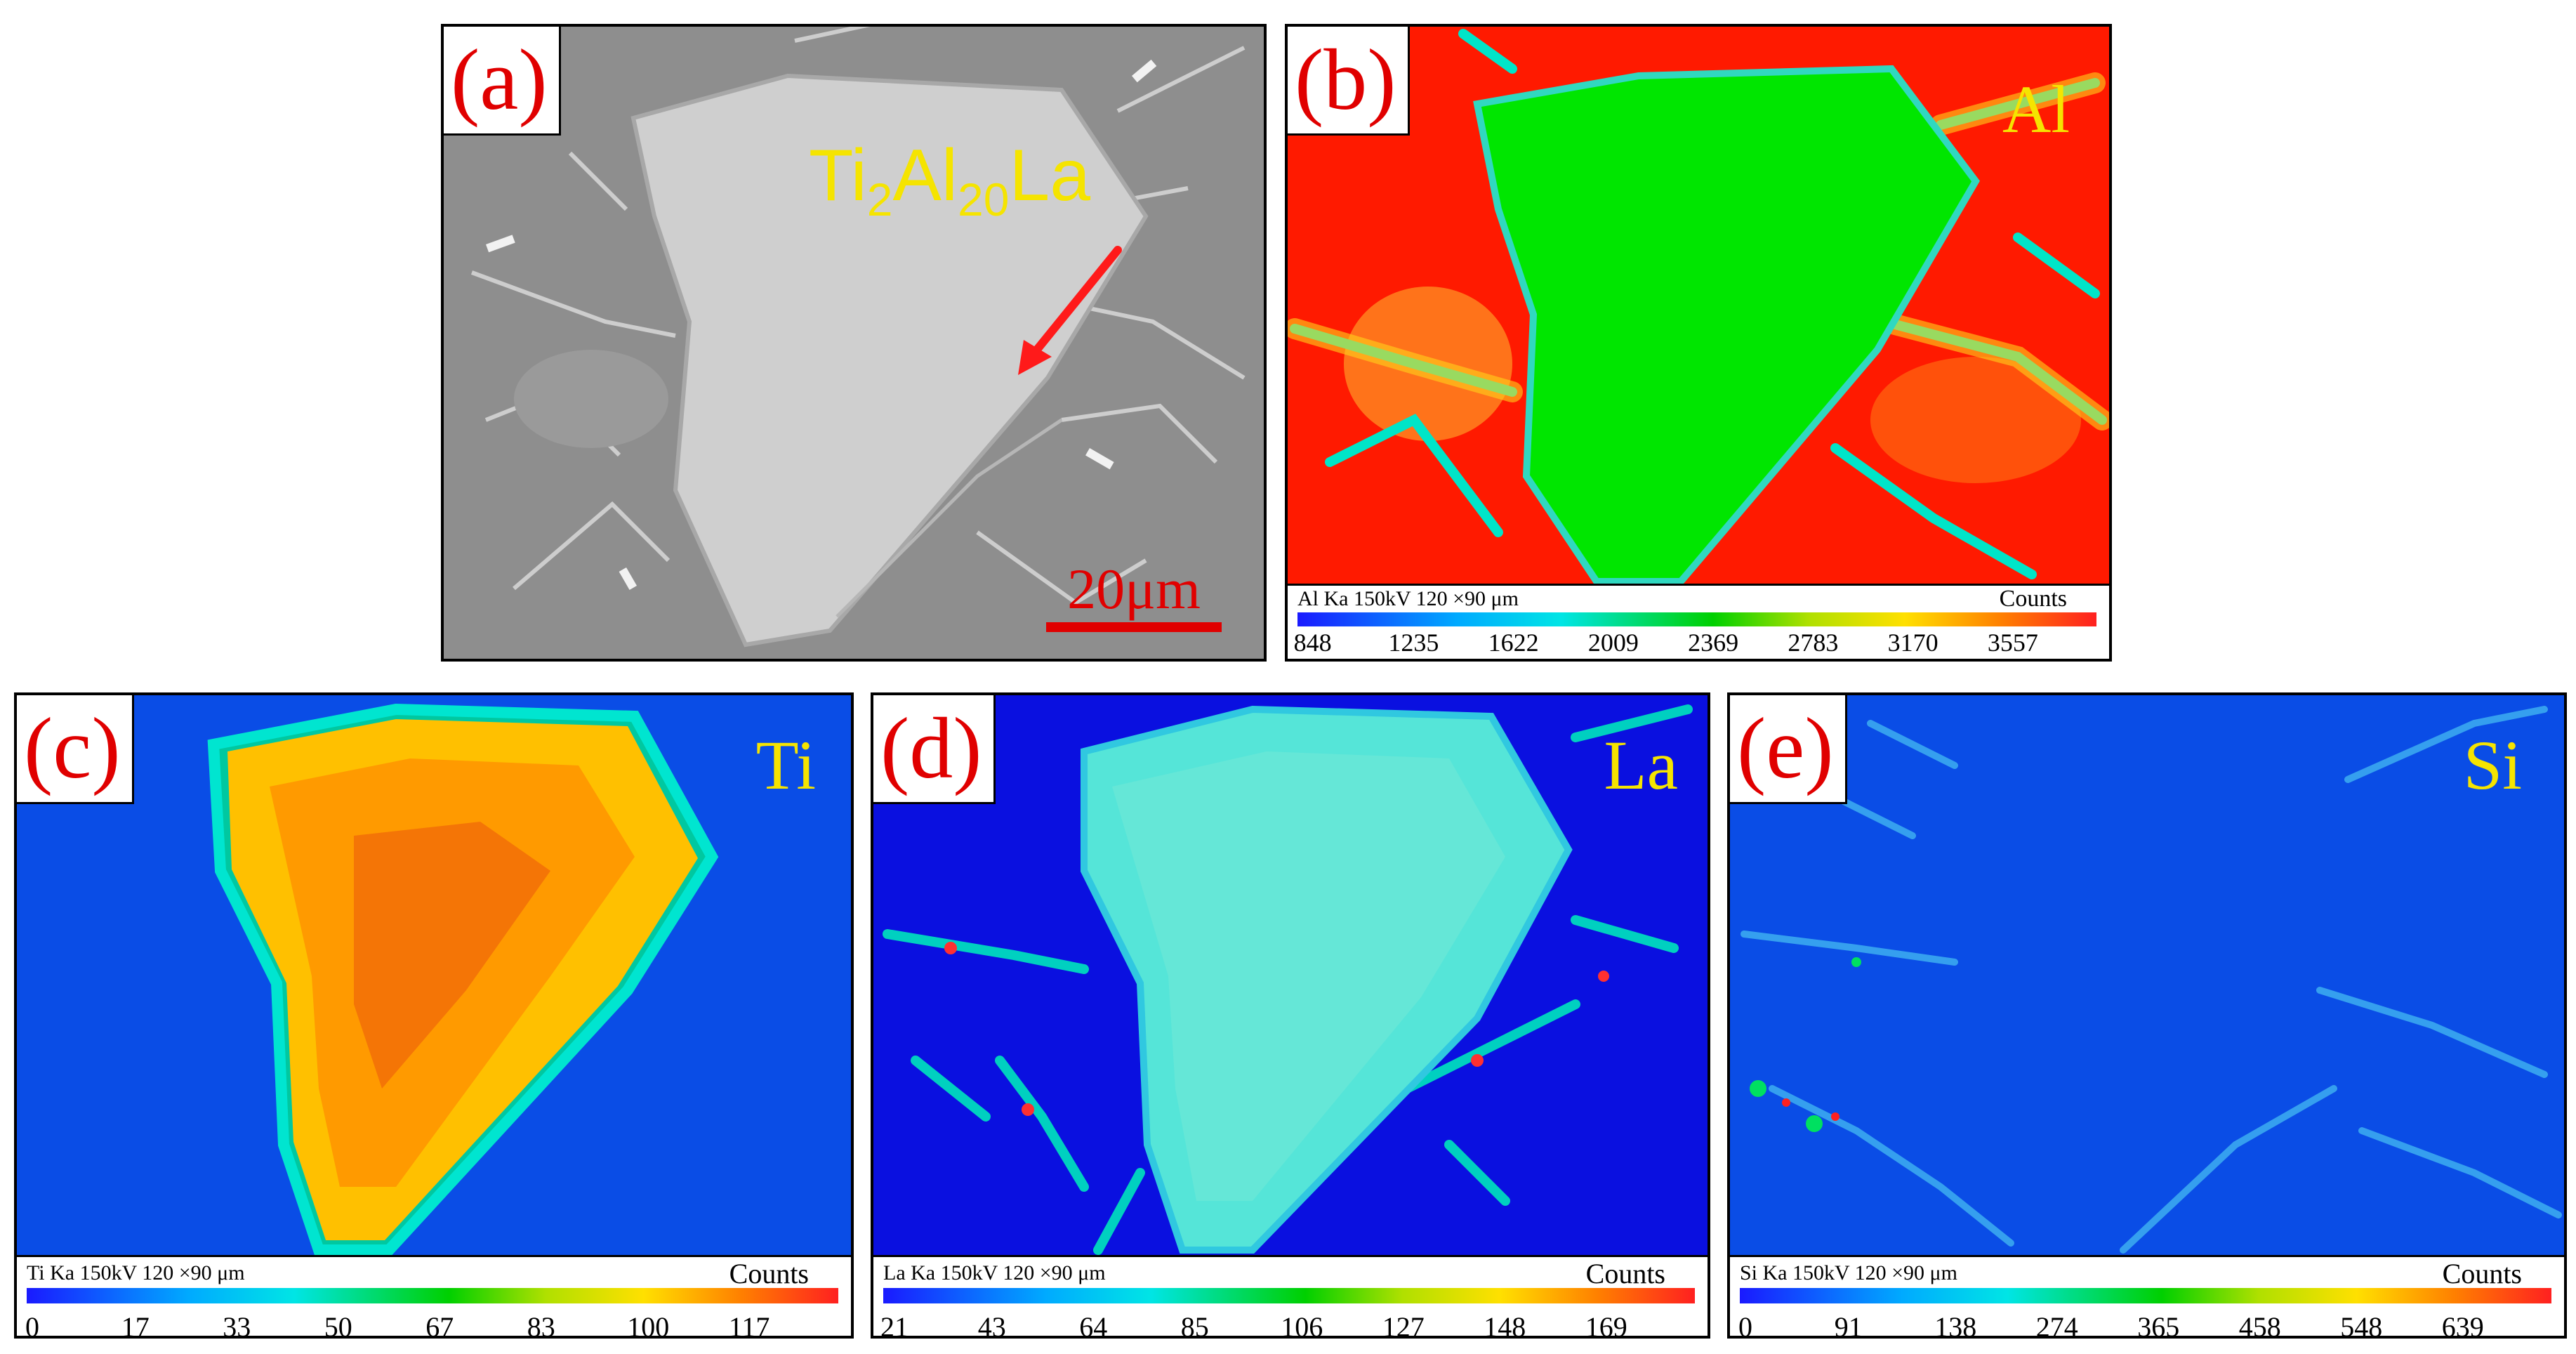  Describe the element at coordinates (994, 1272) in the screenshot. I see `colorbar-header: La Ka 150kV 120 ×90 μm` at that location.